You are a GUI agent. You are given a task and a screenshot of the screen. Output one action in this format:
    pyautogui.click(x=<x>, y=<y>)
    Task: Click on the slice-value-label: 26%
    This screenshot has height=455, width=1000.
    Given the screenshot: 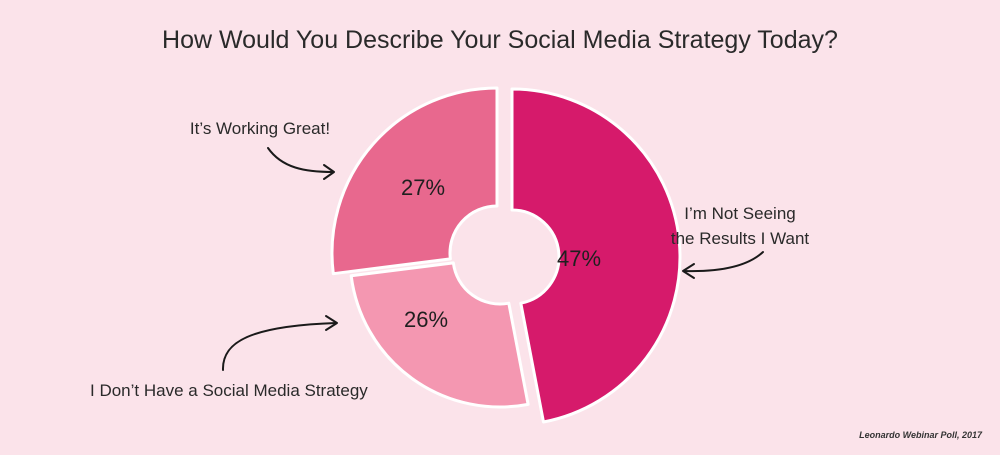 What is the action you would take?
    pyautogui.click(x=426, y=319)
    